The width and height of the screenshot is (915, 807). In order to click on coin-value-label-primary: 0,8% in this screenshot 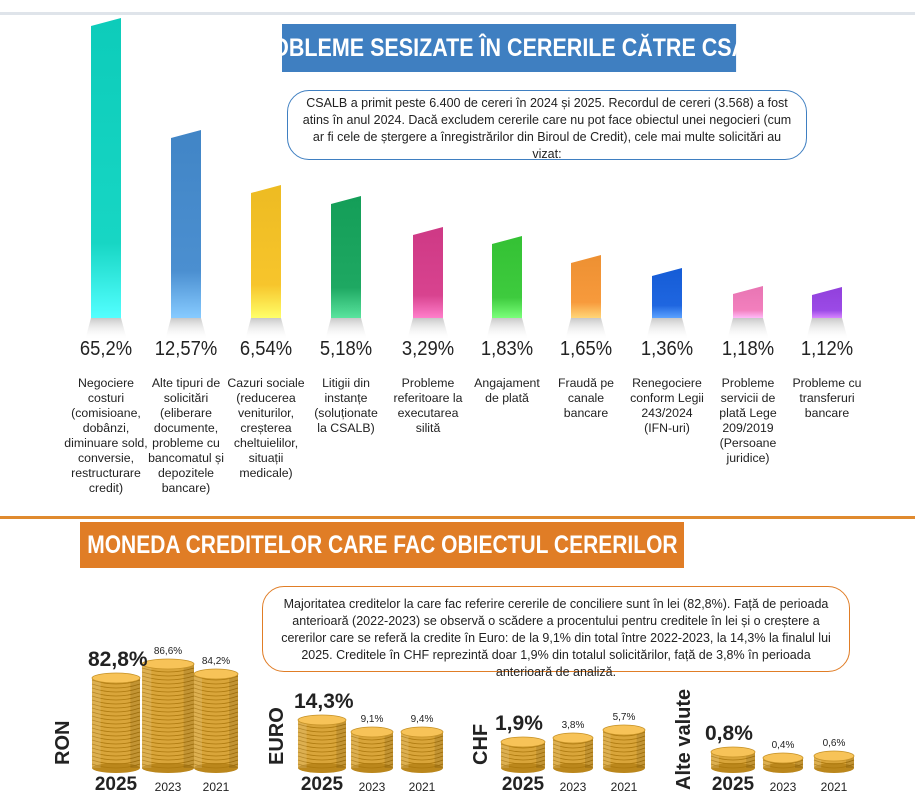, I will do `click(729, 733)`.